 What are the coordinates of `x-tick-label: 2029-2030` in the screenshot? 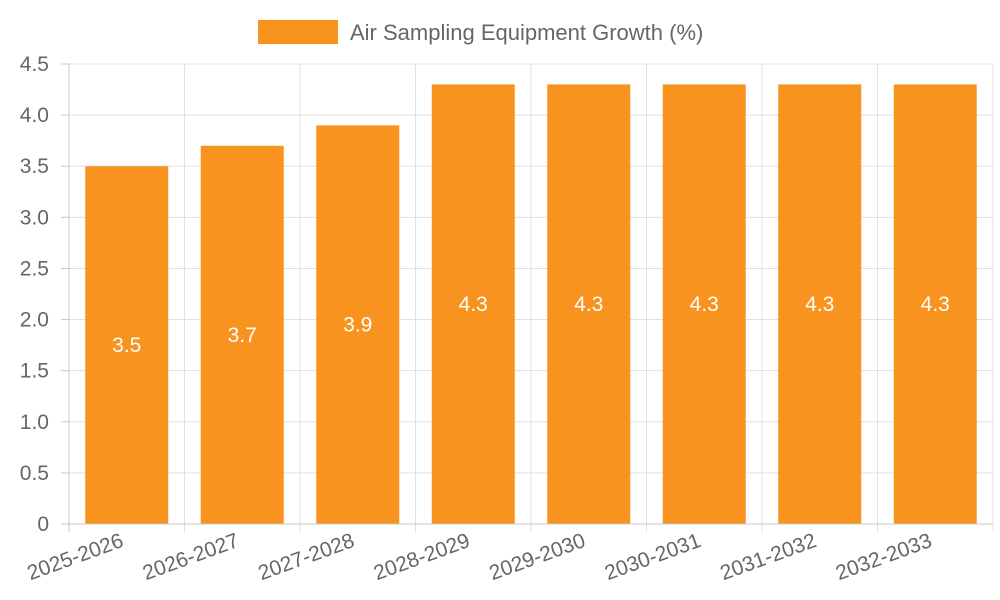 It's located at (537, 557).